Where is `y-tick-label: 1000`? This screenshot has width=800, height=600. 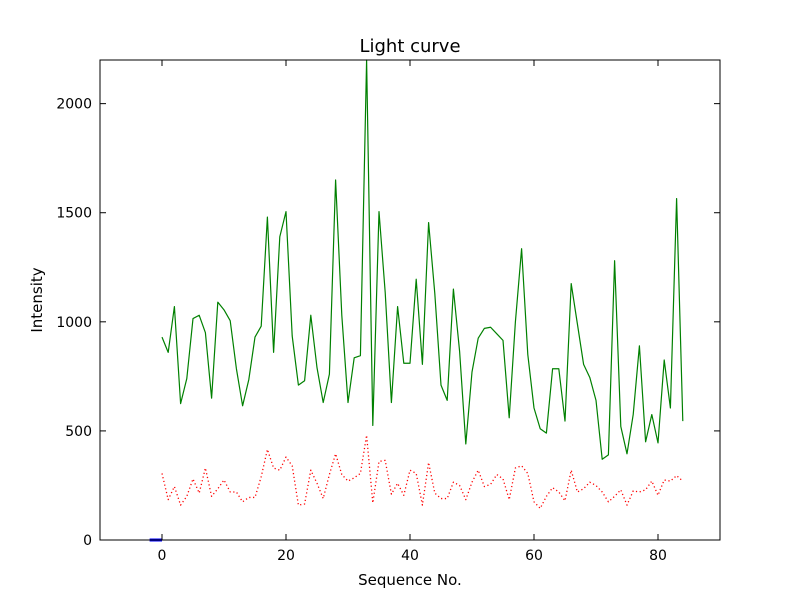
y-tick-label: 1000 is located at coordinates (74, 323).